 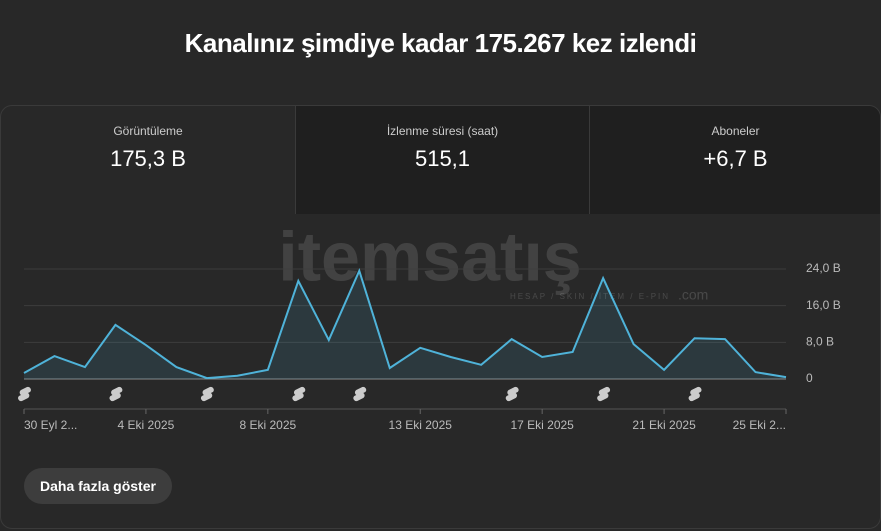 What do you see at coordinates (809, 378) in the screenshot?
I see `y-tick-label: 0` at bounding box center [809, 378].